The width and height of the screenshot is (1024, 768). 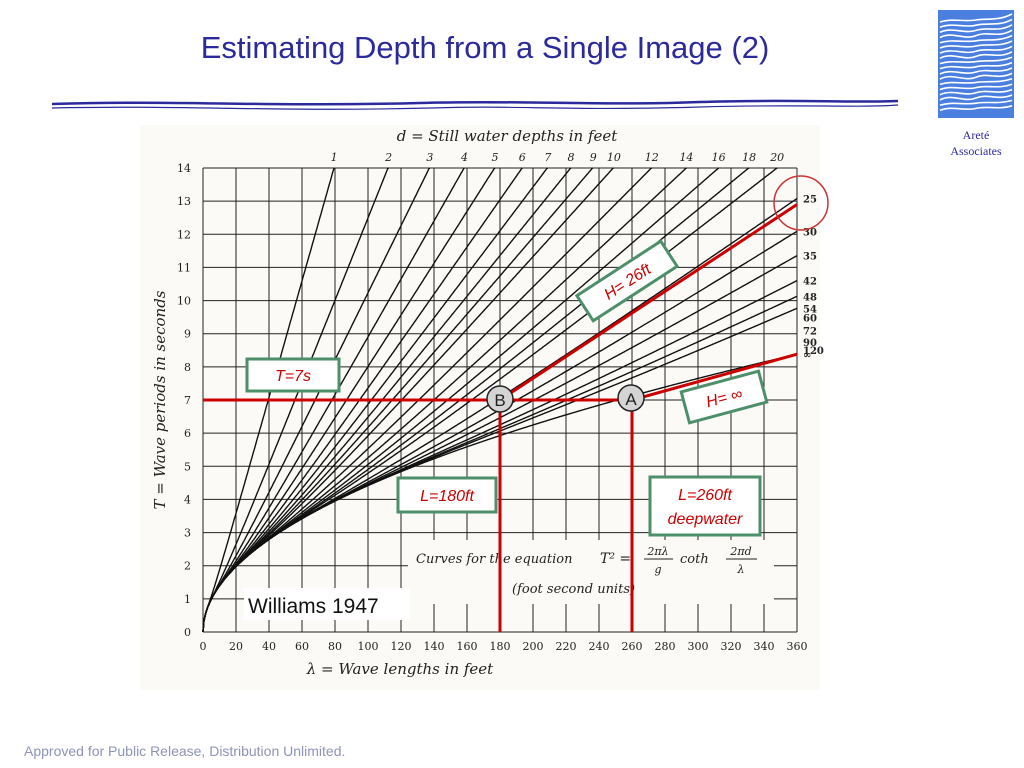 What do you see at coordinates (810, 257) in the screenshot?
I see `depth-right-label: 35` at bounding box center [810, 257].